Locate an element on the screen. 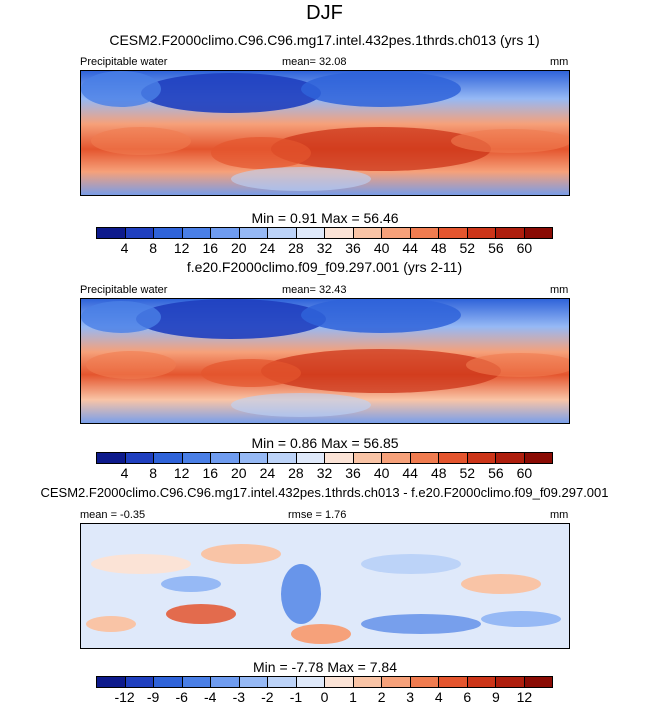  panel-1-minmax: Min = 0.91 Max = 56.46 is located at coordinates (325, 218).